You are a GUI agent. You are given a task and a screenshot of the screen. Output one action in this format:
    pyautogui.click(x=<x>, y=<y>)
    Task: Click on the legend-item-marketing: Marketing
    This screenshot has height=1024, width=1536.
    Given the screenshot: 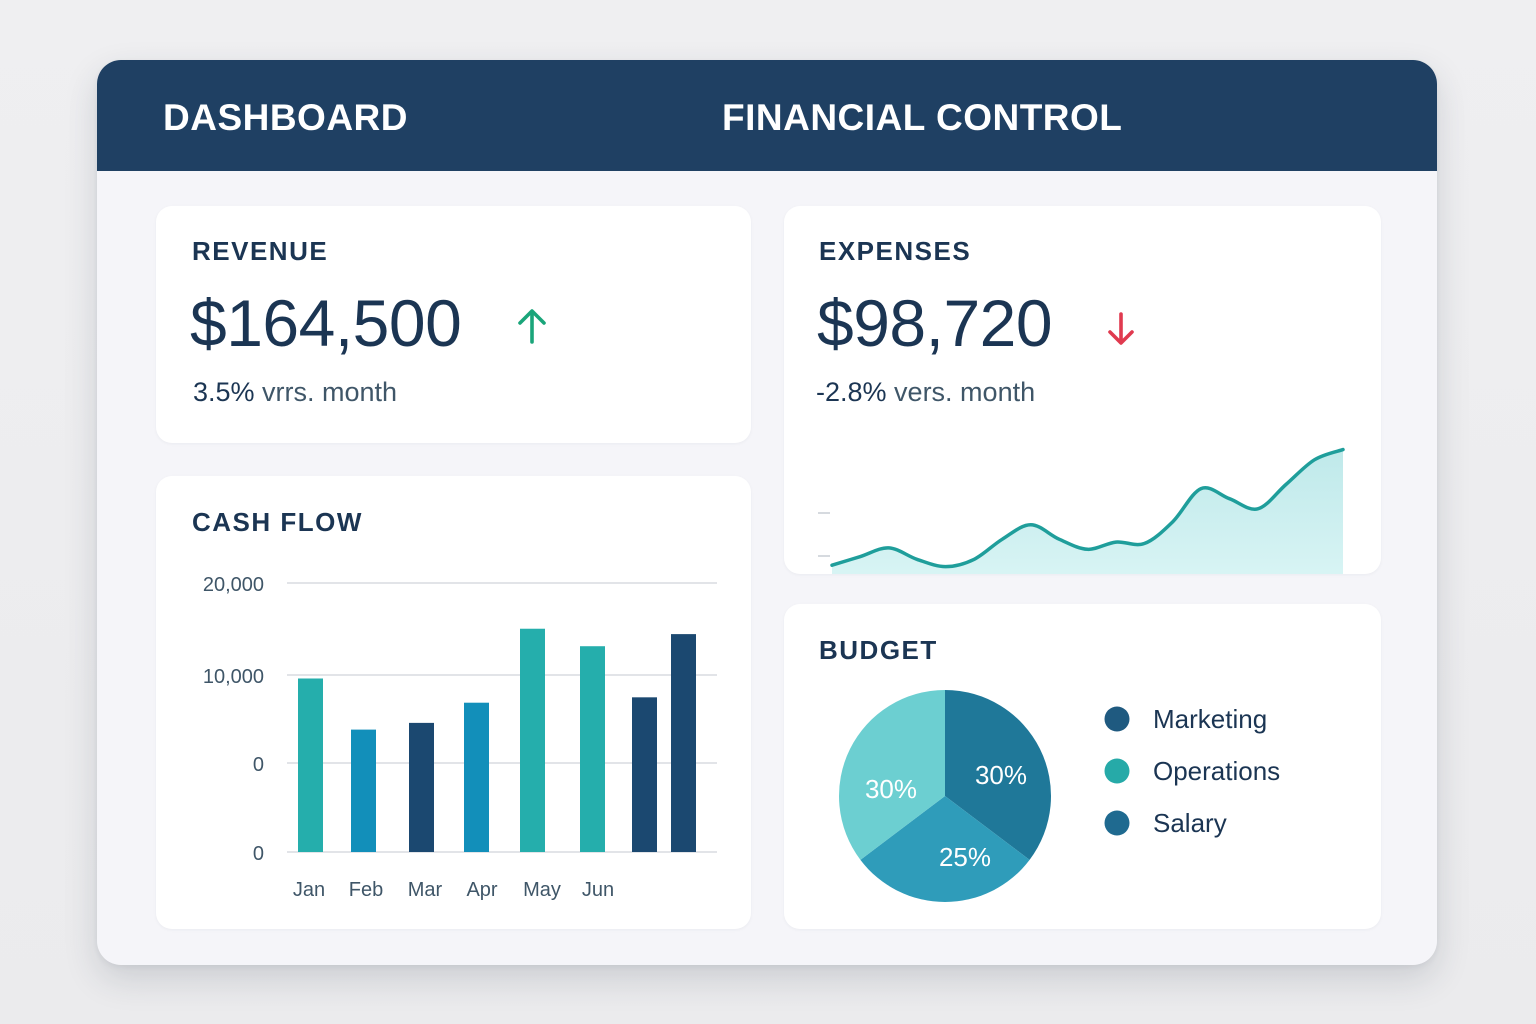 What is the action you would take?
    pyautogui.click(x=1186, y=719)
    